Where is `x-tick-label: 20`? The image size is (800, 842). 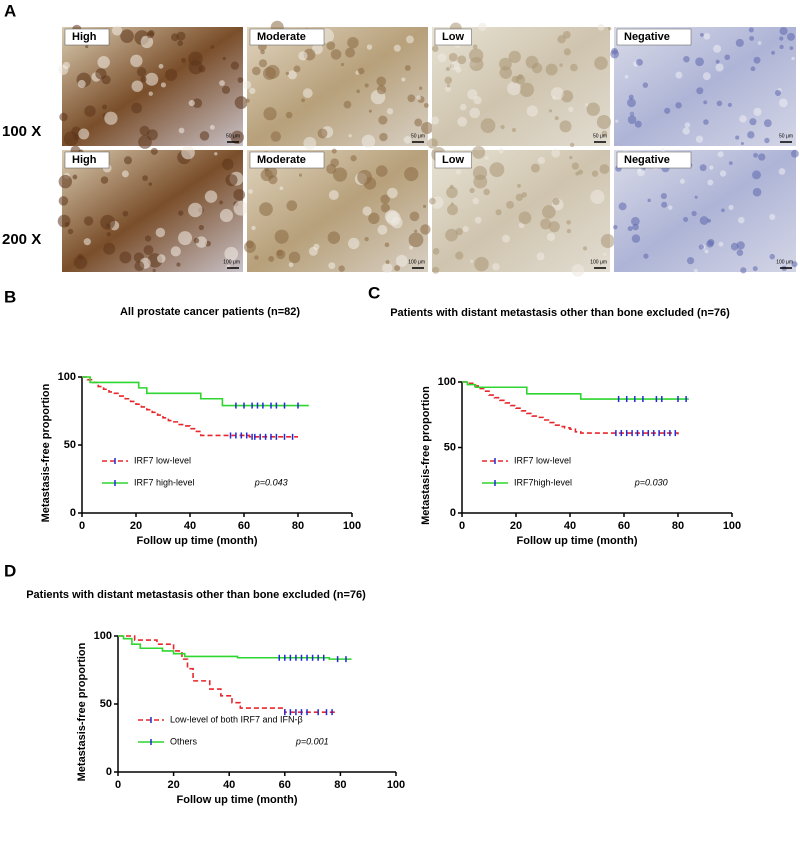 x-tick-label: 20 is located at coordinates (136, 526).